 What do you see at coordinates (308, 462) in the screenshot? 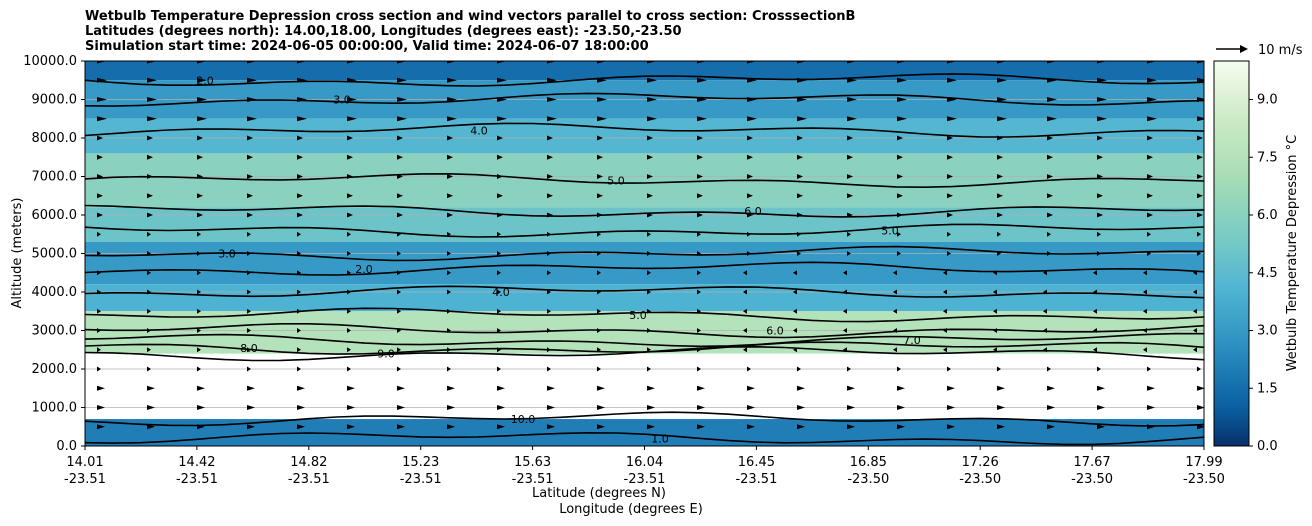
I see `x-tick-label-lat: 14.82` at bounding box center [308, 462].